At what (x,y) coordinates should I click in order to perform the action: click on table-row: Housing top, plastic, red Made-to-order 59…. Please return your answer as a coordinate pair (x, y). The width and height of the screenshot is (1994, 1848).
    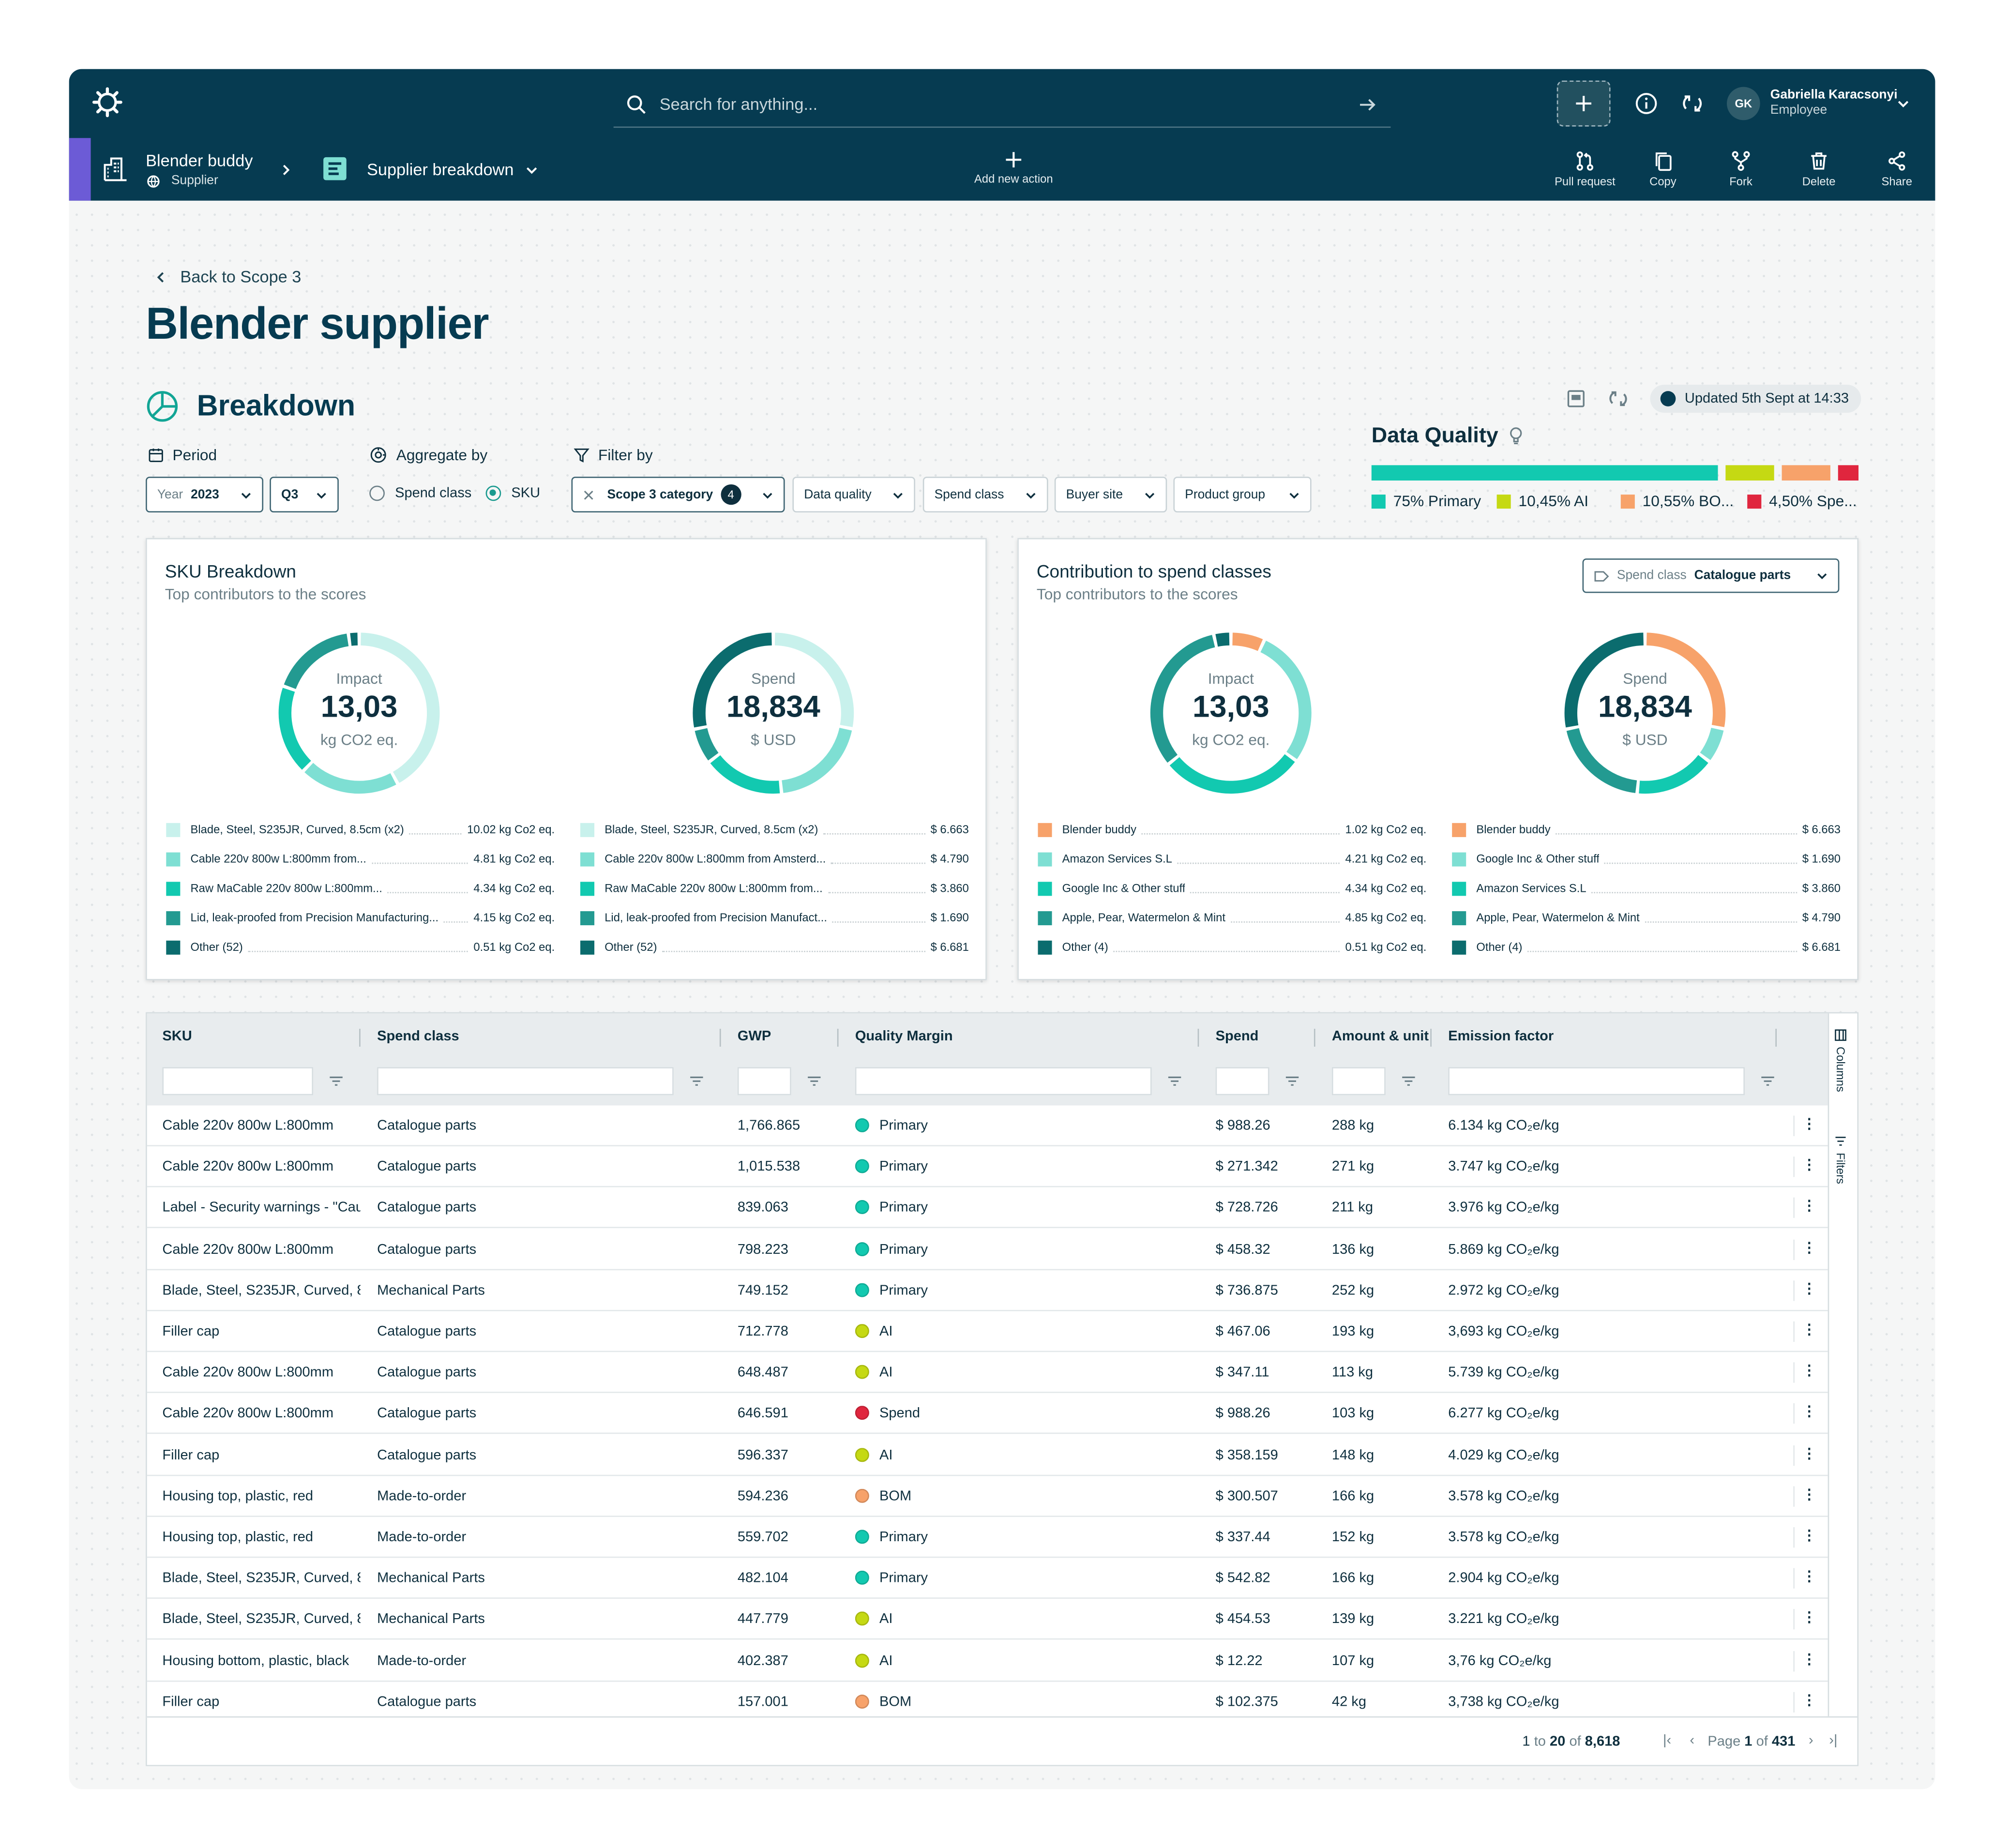
    Looking at the image, I should click on (987, 1496).